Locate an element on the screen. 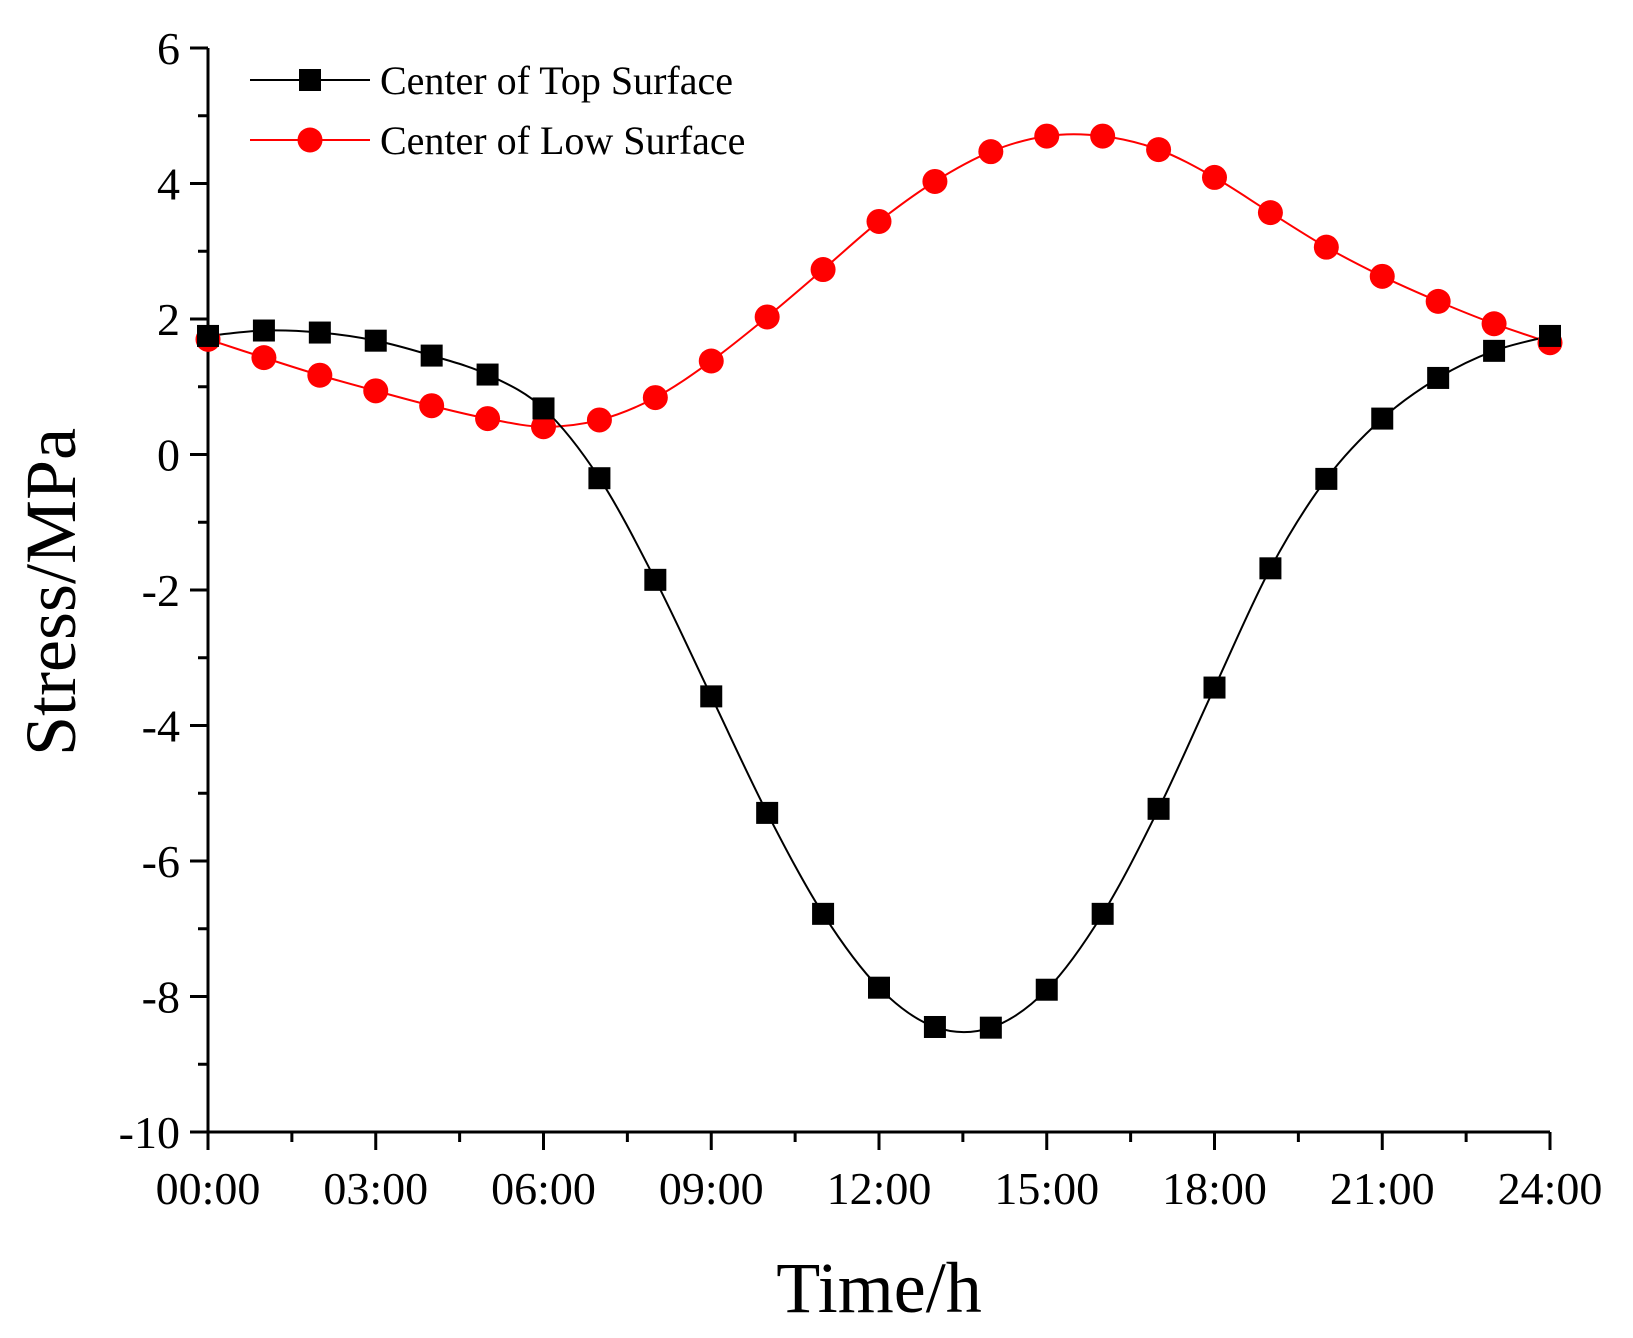 This screenshot has width=1633, height=1338. y-tick-label: -10 is located at coordinates (149, 1132).